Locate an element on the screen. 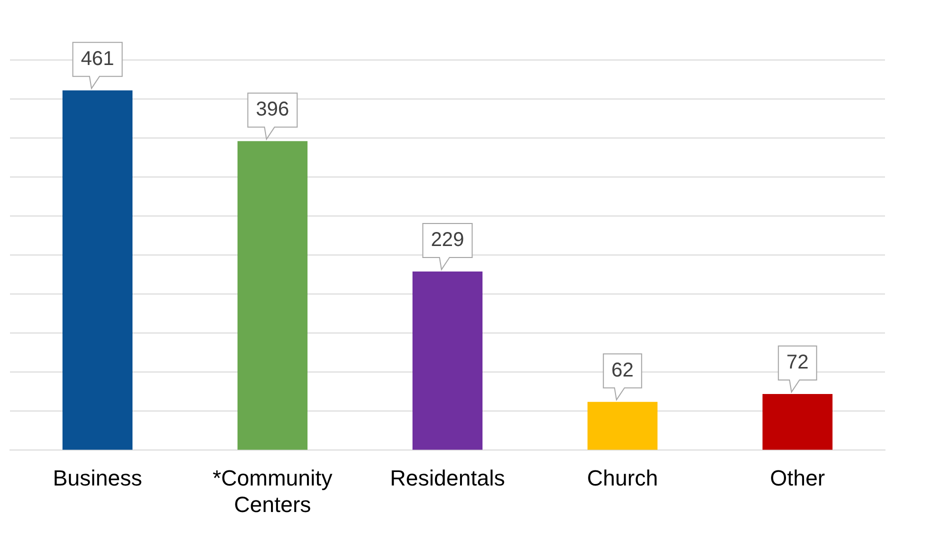 This screenshot has width=935, height=539. data-label: 62 is located at coordinates (622, 370).